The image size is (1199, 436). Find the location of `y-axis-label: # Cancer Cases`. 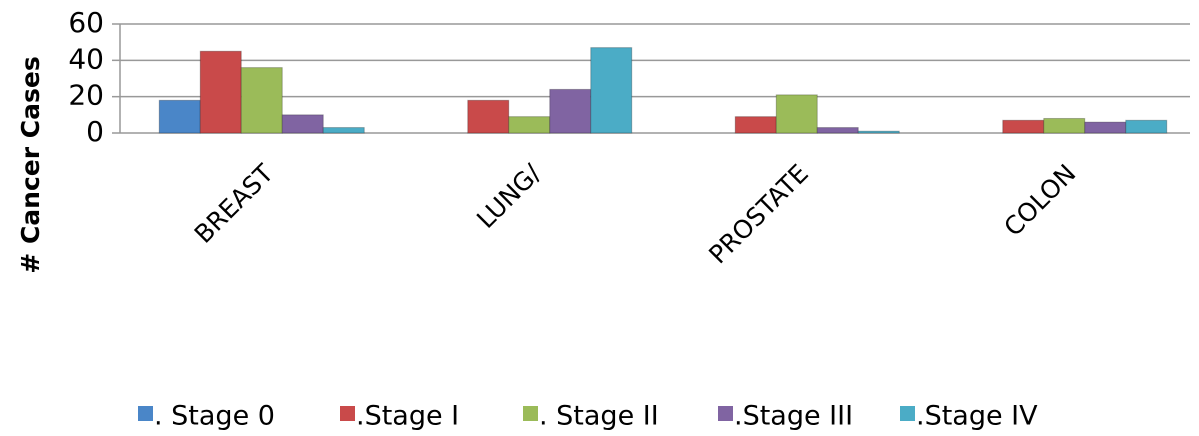

y-axis-label: # Cancer Cases is located at coordinates (30, 164).